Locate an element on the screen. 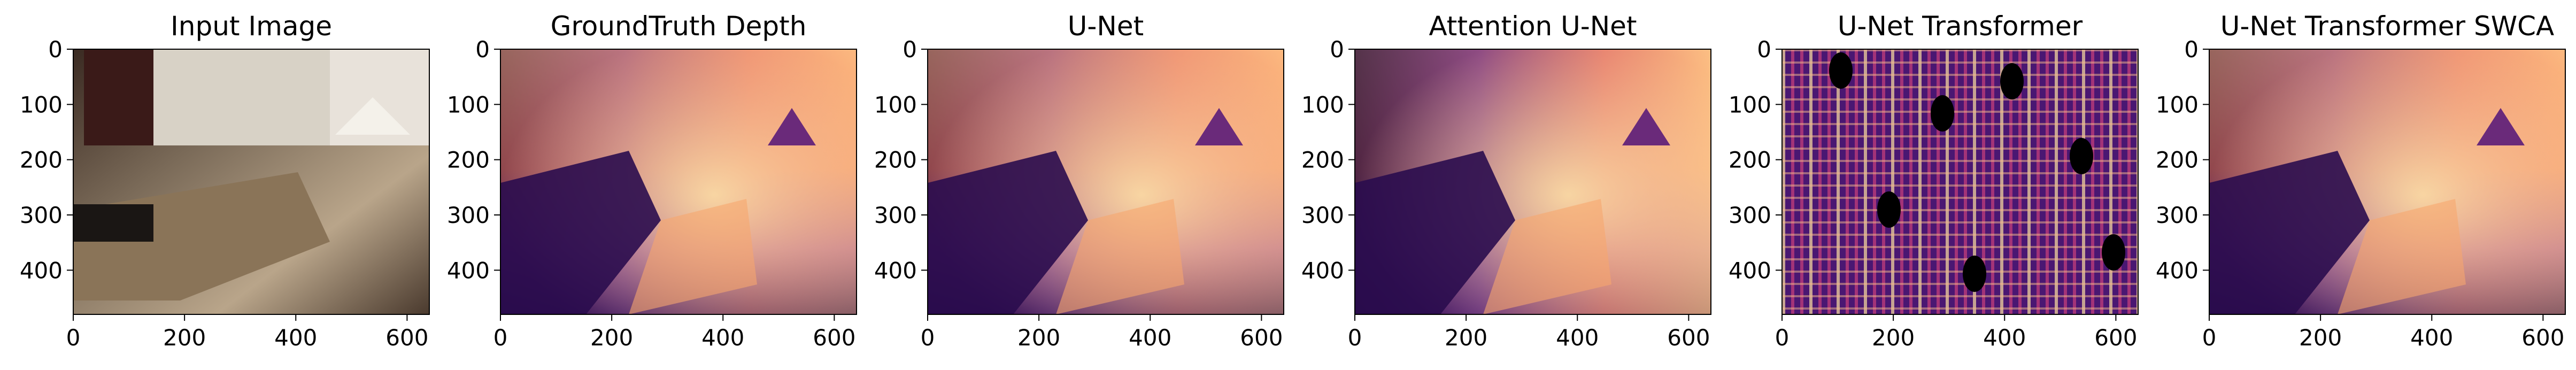  panel-2: U-Net 0 200 400 600 0 100 200 300 400 is located at coordinates (1079, 181).